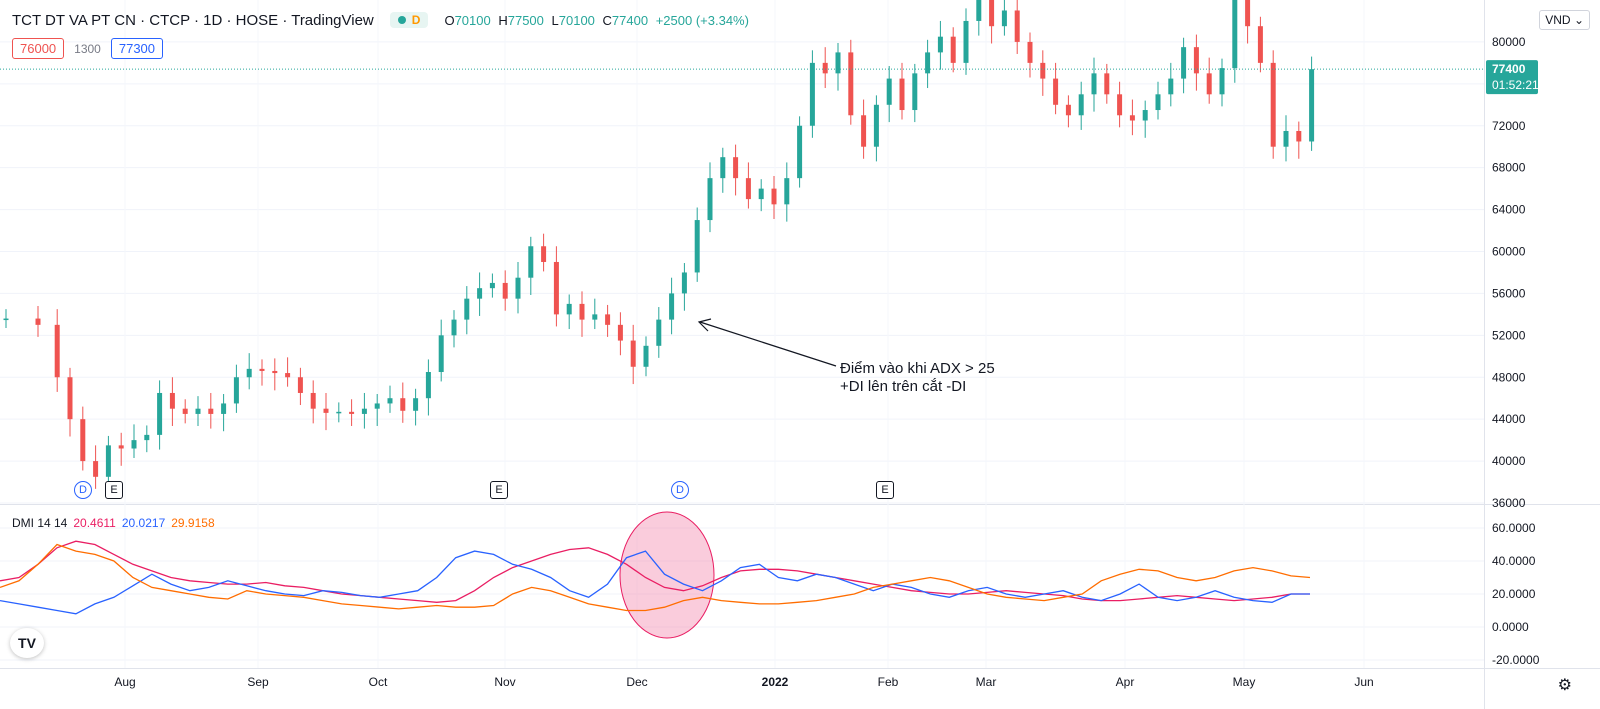 The image size is (1600, 709). I want to click on trade-buttons: 76000 1300 77300, so click(88, 48).